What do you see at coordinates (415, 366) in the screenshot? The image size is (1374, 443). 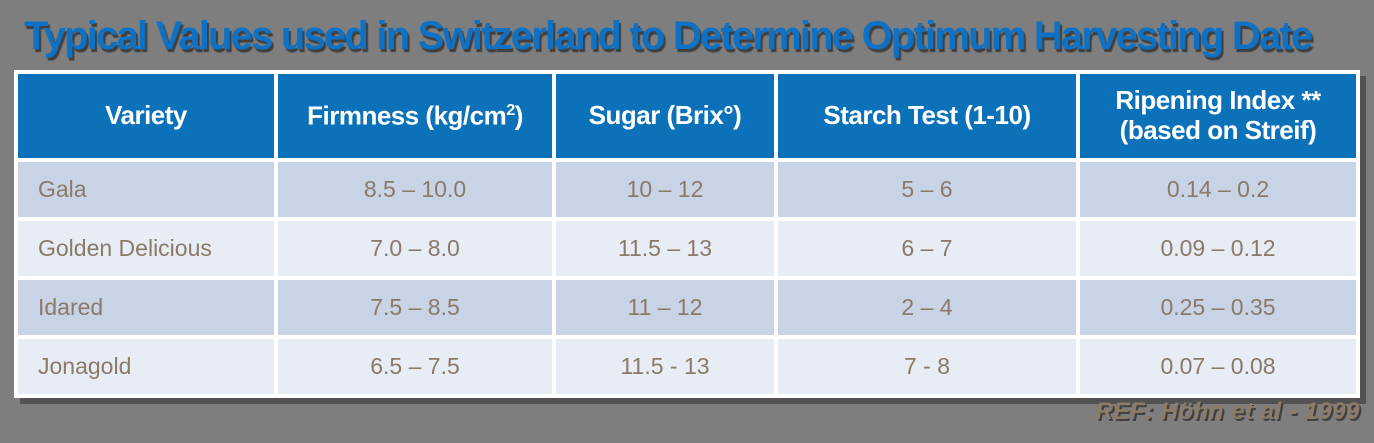 I see `cell-firmness: 6.5 – 7.5` at bounding box center [415, 366].